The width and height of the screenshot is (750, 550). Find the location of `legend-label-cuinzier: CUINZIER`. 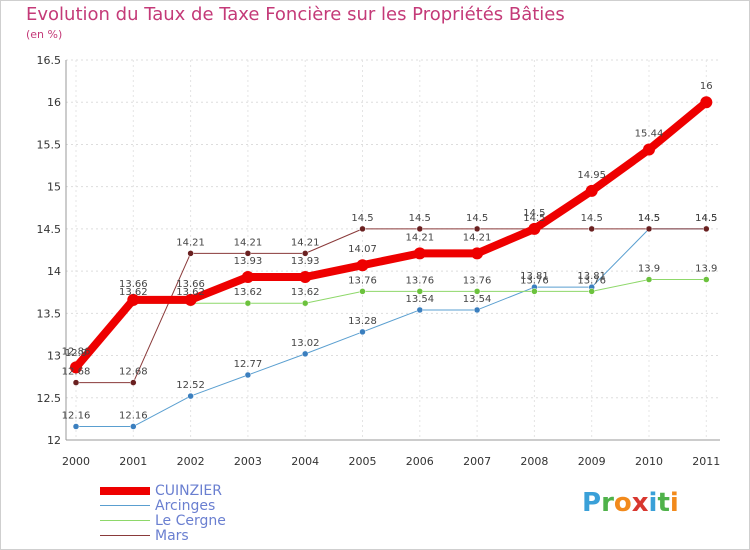

legend-label-cuinzier: CUINZIER is located at coordinates (188, 491).